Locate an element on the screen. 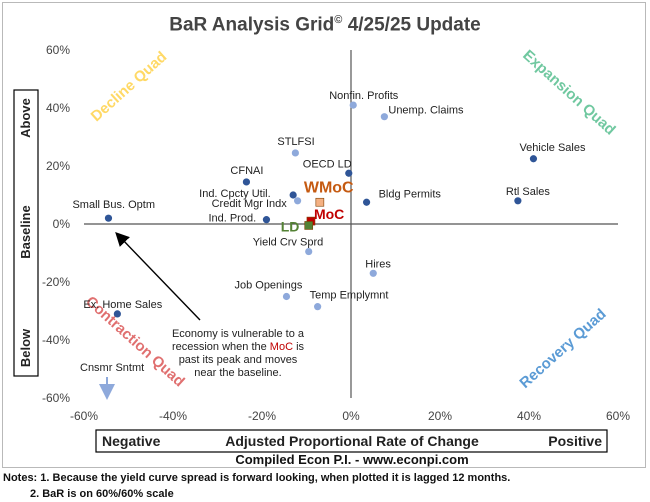 This screenshot has width=650, height=502. quadrant-recovery: Recovery Quad is located at coordinates (562, 349).